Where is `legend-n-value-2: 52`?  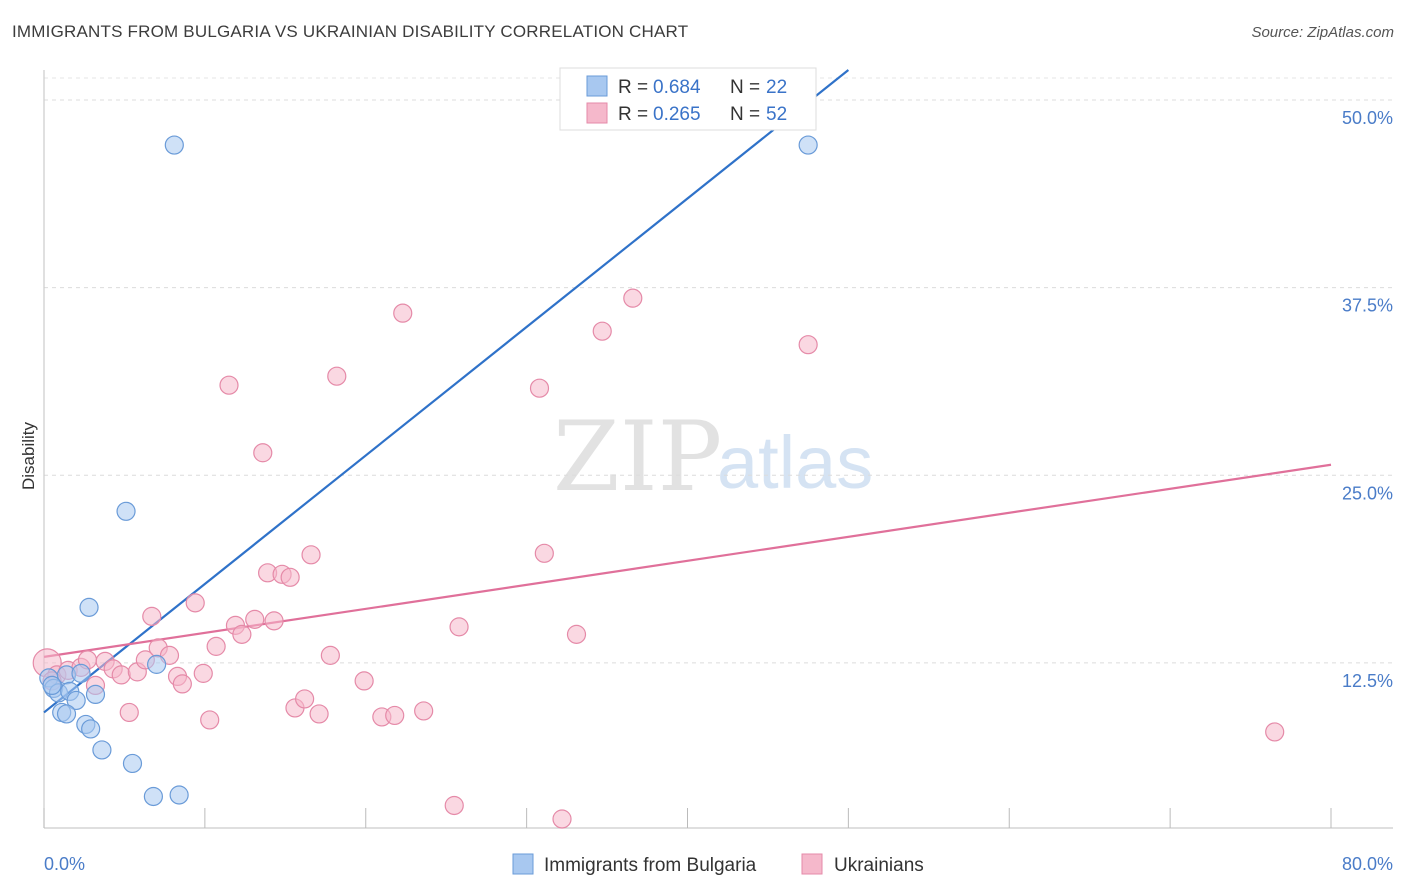
legend-n-value-2: 52 is located at coordinates (776, 114).